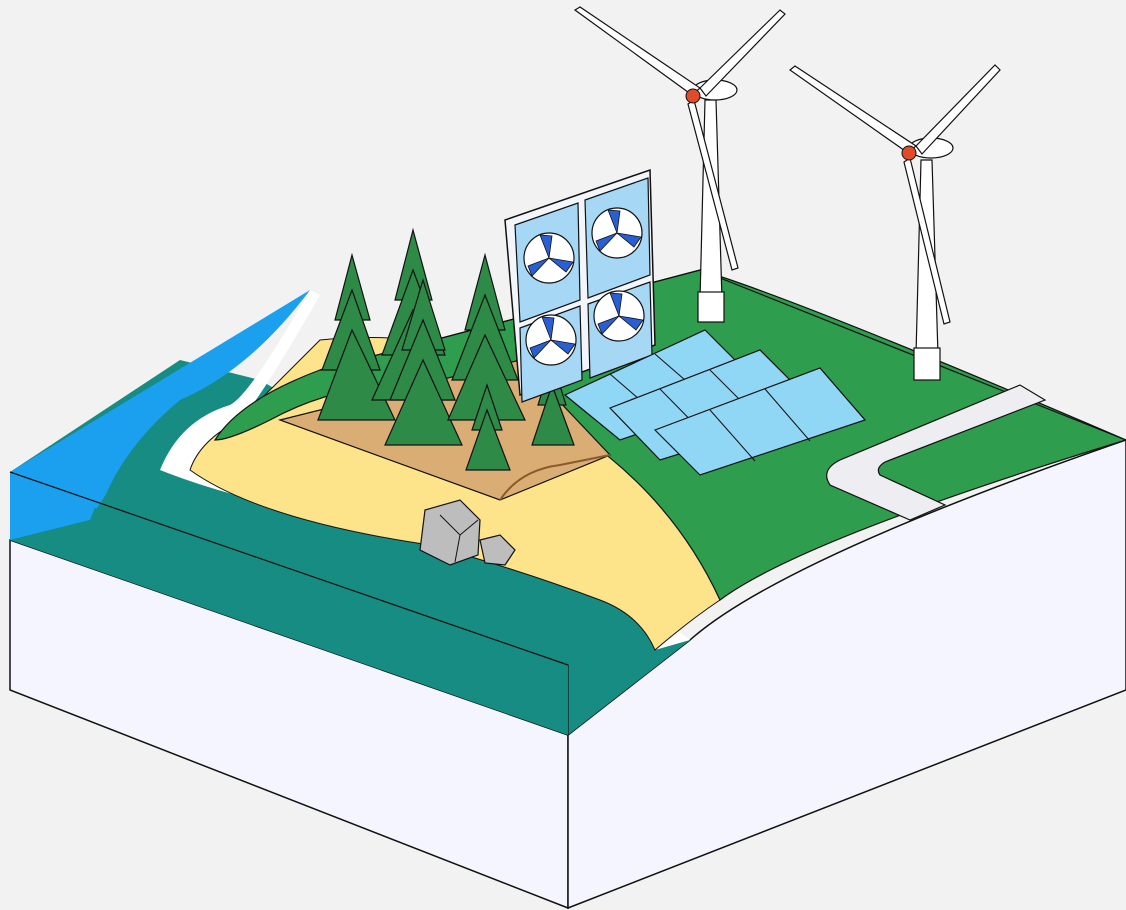  I want to click on solar-array, so click(715, 402).